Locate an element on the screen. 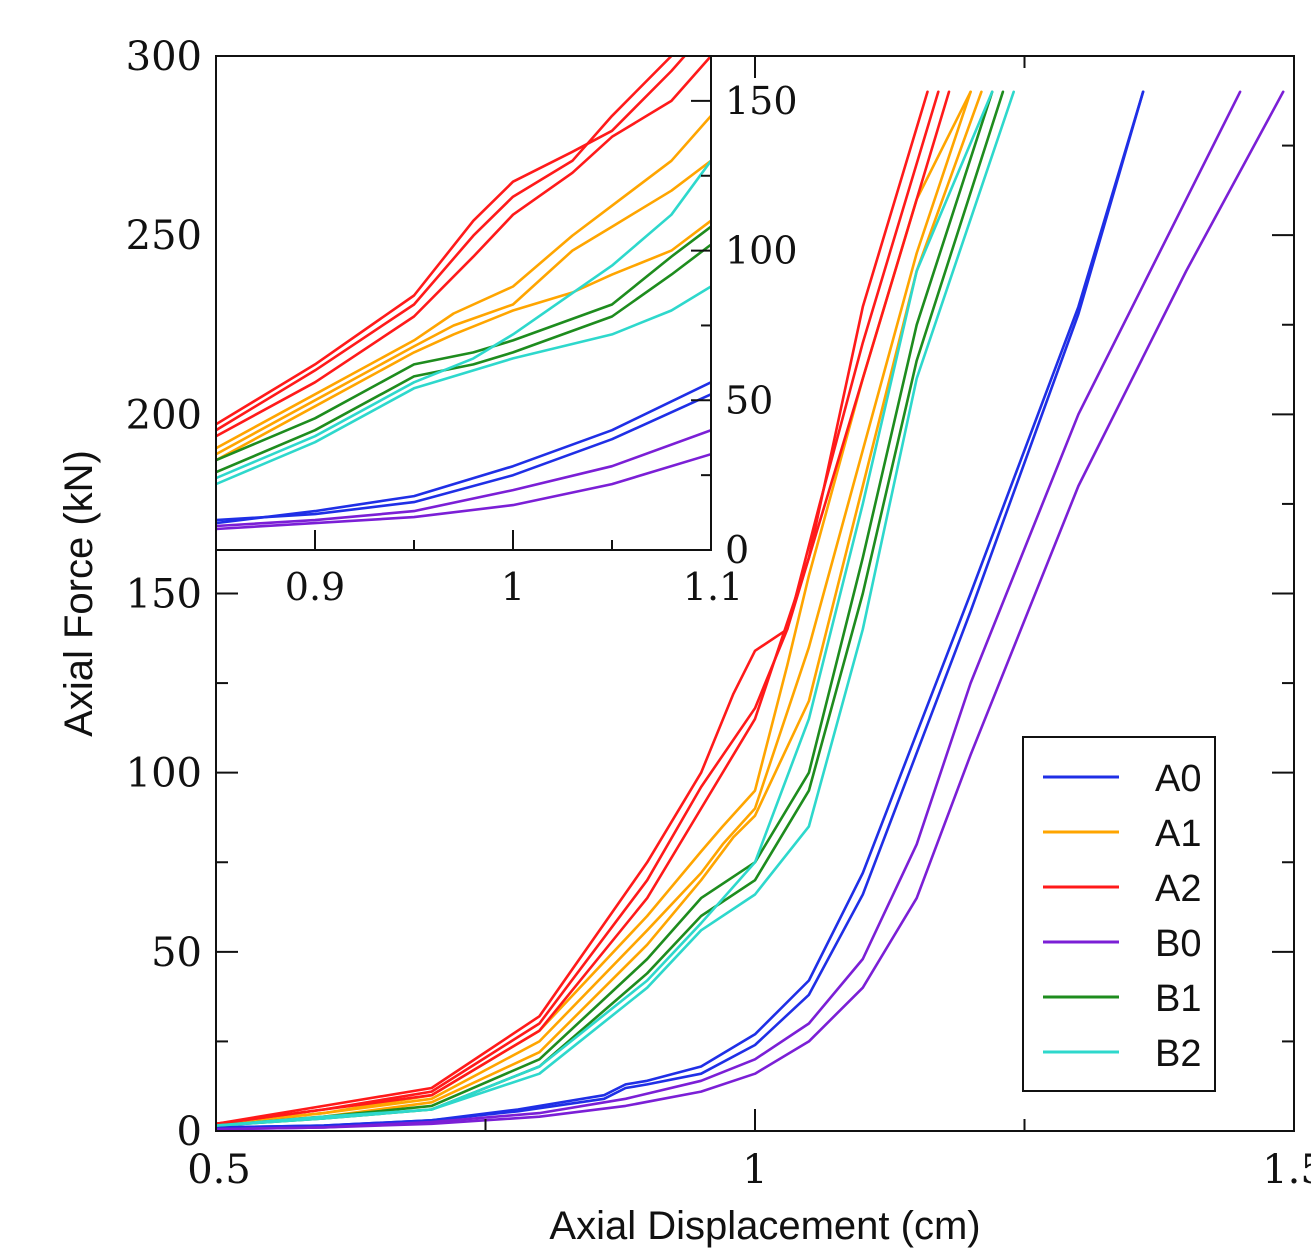  legend: A0 A1 A2 B0 B1 B2 is located at coordinates (1119, 914).